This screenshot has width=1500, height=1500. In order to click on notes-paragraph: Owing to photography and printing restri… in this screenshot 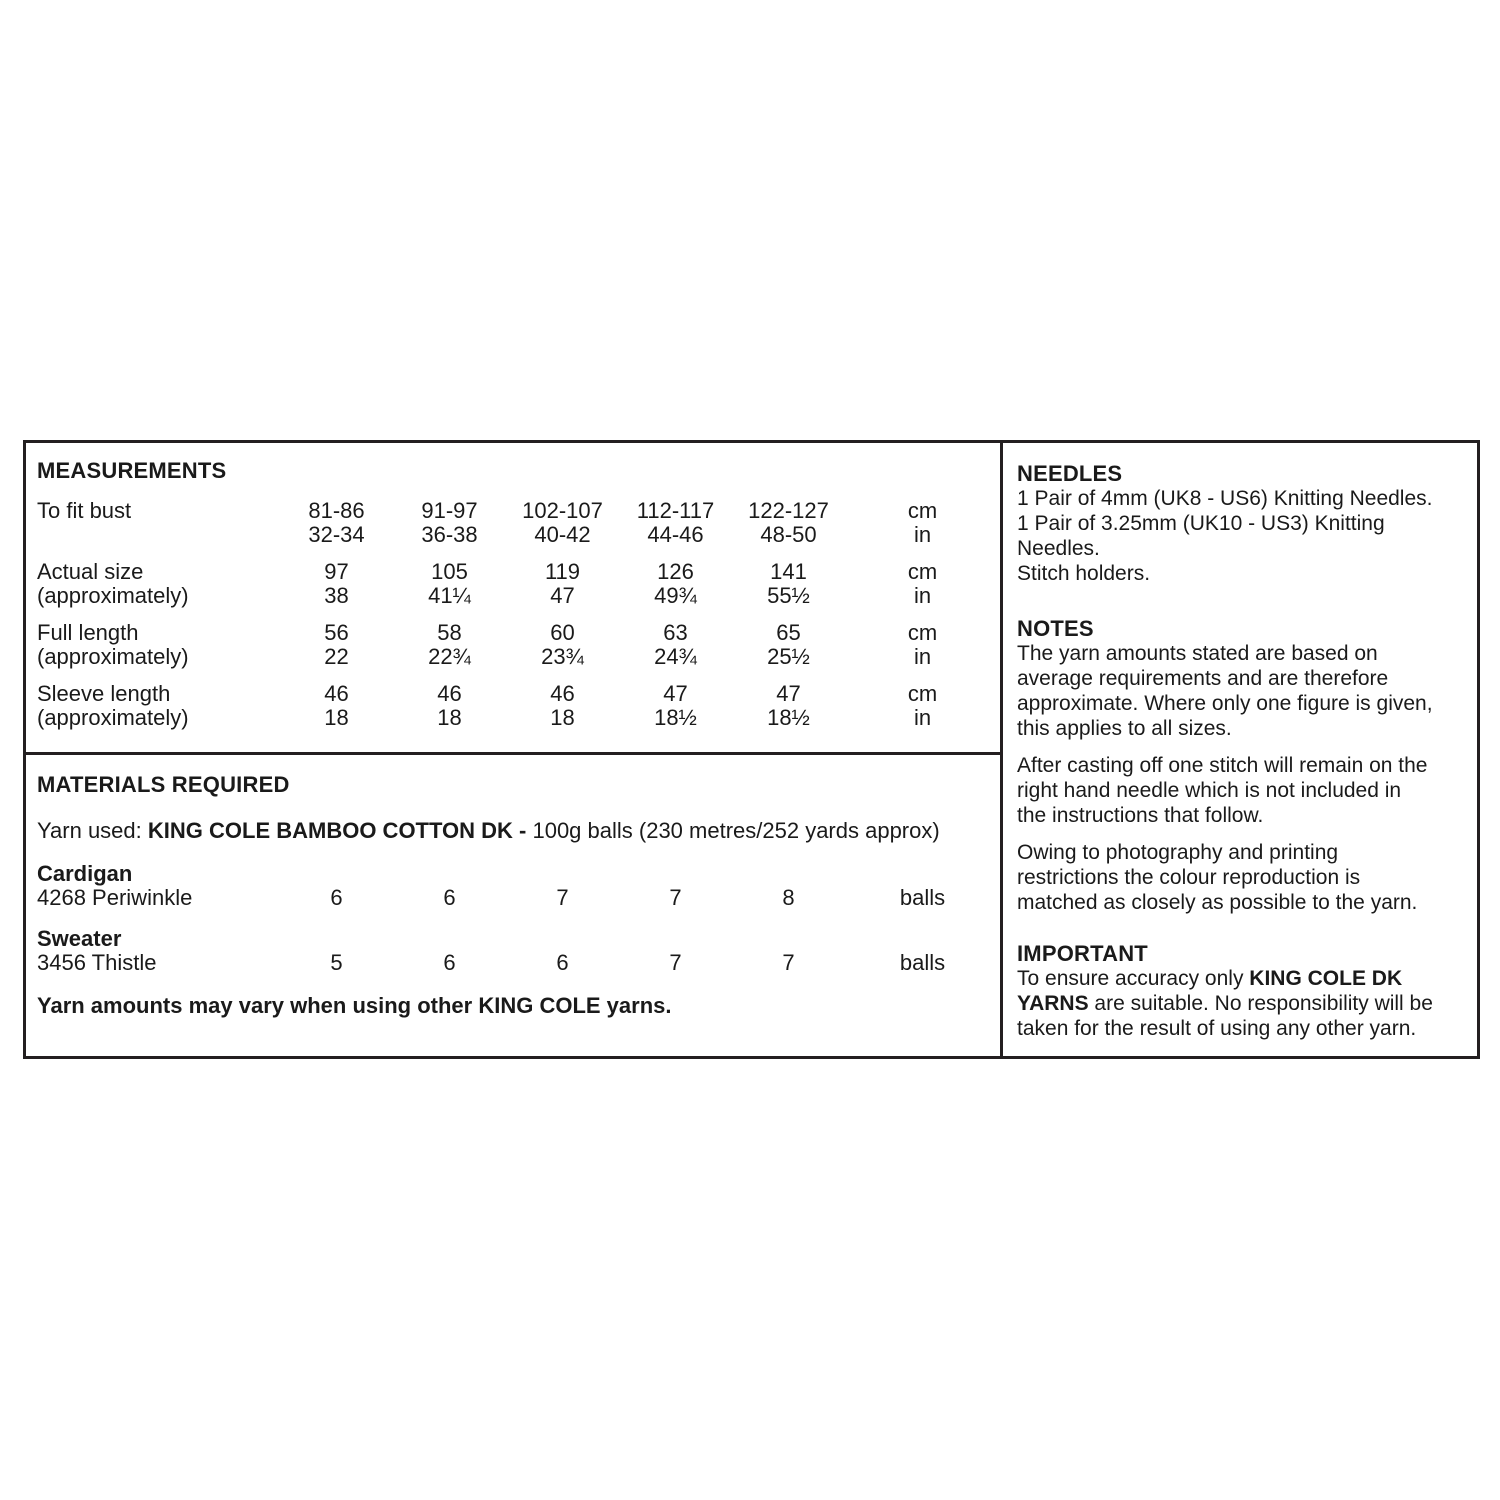, I will do `click(1247, 877)`.